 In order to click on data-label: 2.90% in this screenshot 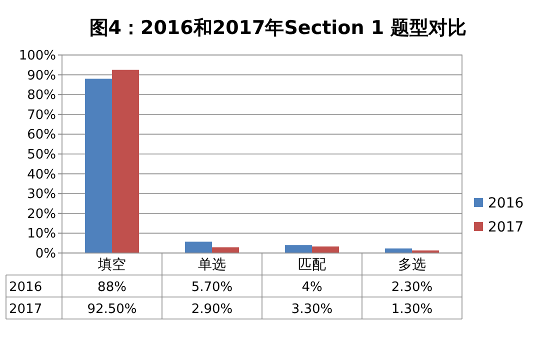, I will do `click(212, 309)`.